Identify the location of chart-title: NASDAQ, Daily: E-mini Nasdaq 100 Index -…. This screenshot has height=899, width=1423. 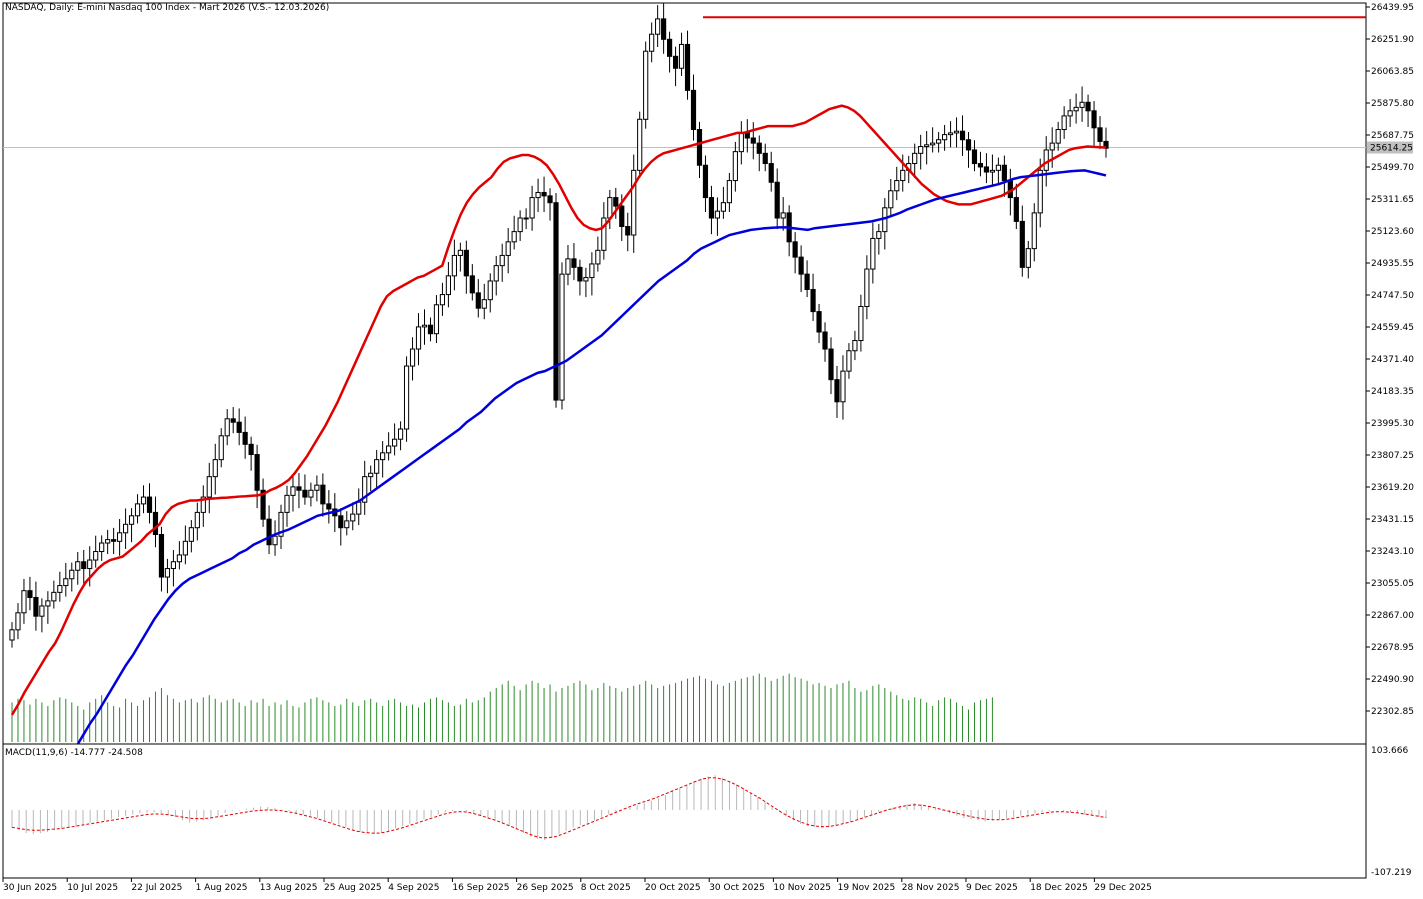
(167, 8).